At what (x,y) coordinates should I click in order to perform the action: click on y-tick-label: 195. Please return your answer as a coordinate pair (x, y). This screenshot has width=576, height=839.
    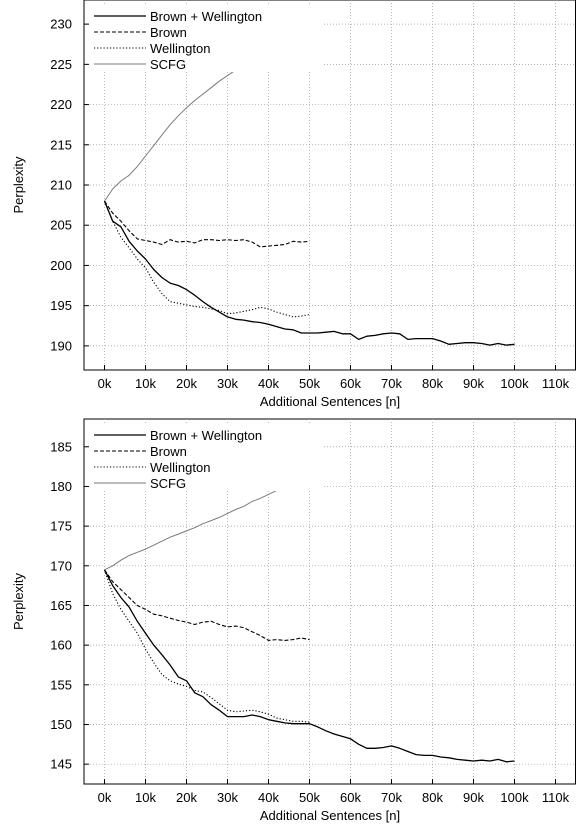
    Looking at the image, I should click on (61, 305).